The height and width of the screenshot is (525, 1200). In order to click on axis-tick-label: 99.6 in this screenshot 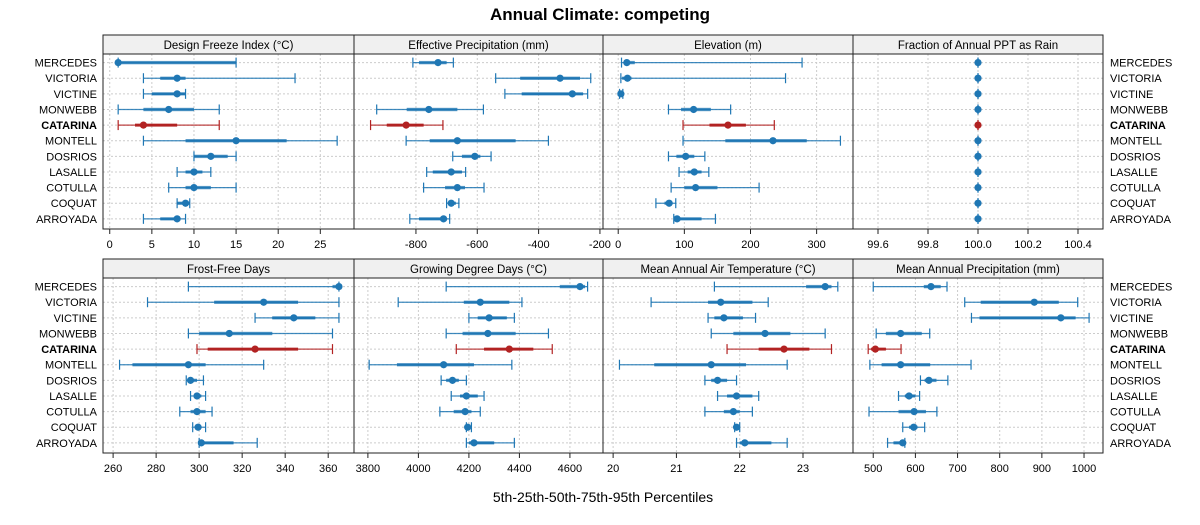, I will do `click(877, 245)`.